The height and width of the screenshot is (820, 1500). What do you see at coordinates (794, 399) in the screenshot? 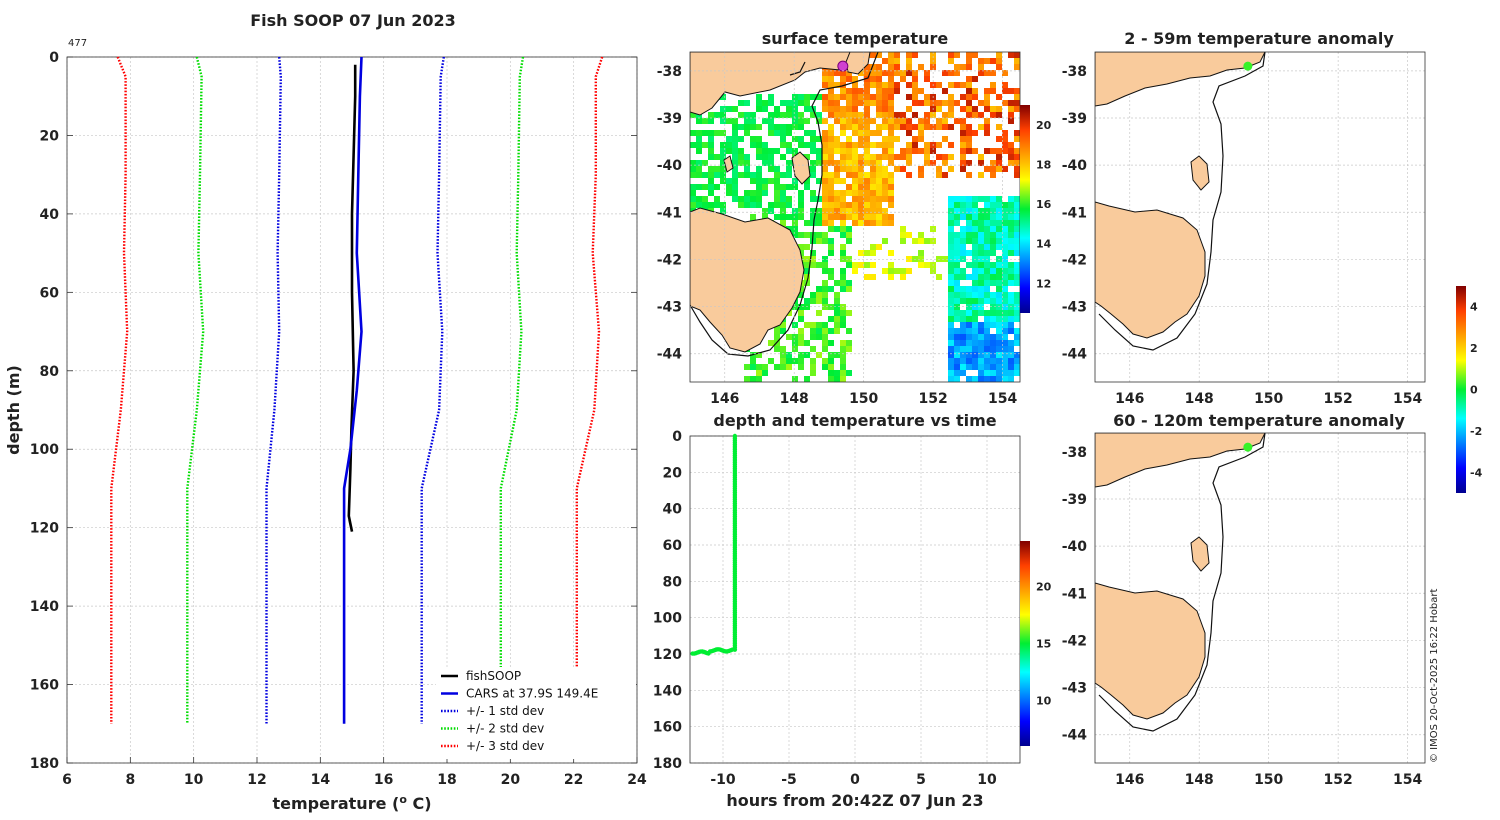
I see `sst-x-tick-label: 148` at bounding box center [794, 399].